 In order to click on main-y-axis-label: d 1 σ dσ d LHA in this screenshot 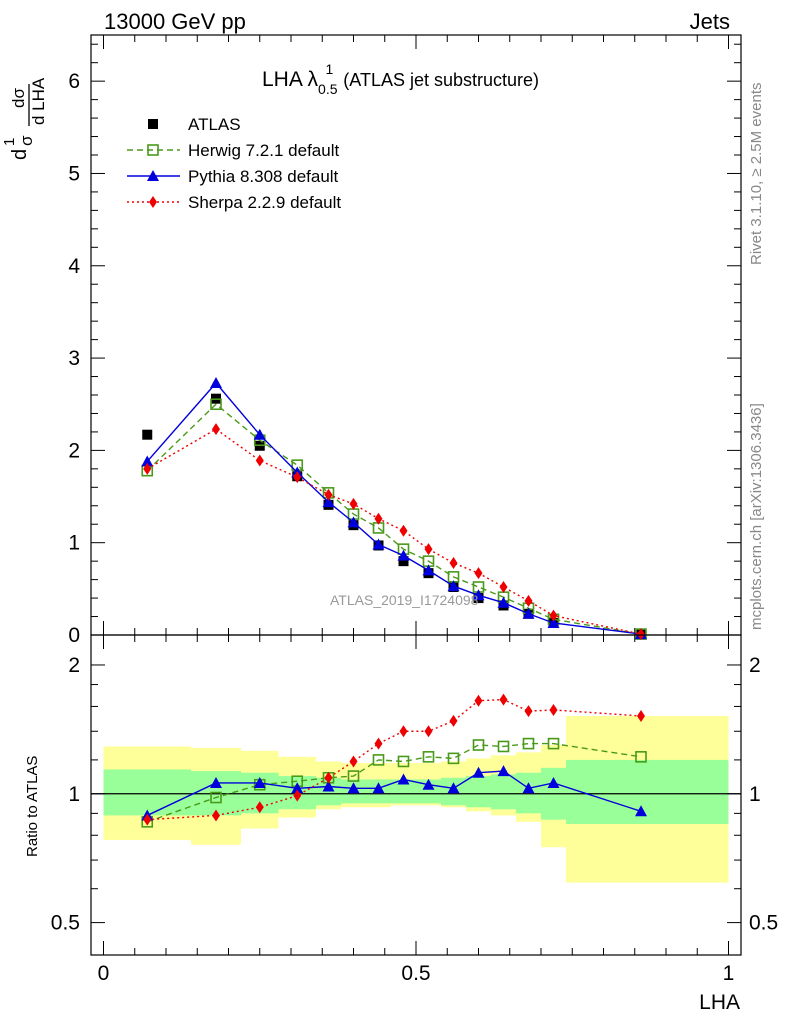, I will do `click(24, 118)`.